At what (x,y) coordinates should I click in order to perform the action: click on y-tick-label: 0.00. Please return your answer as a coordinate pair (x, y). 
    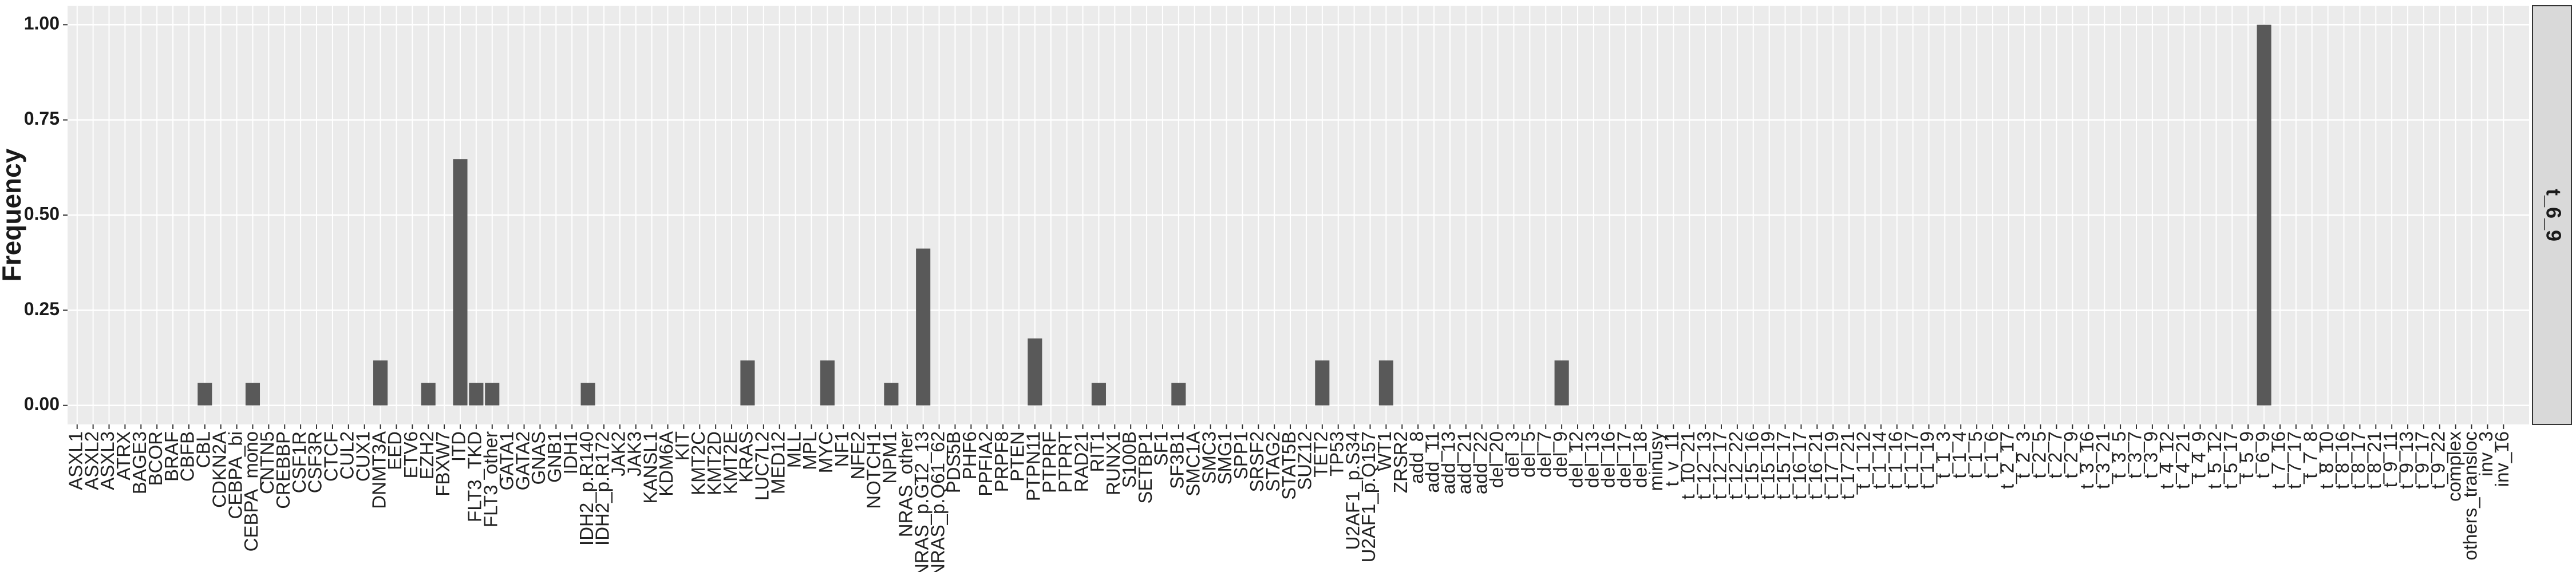
    Looking at the image, I should click on (42, 404).